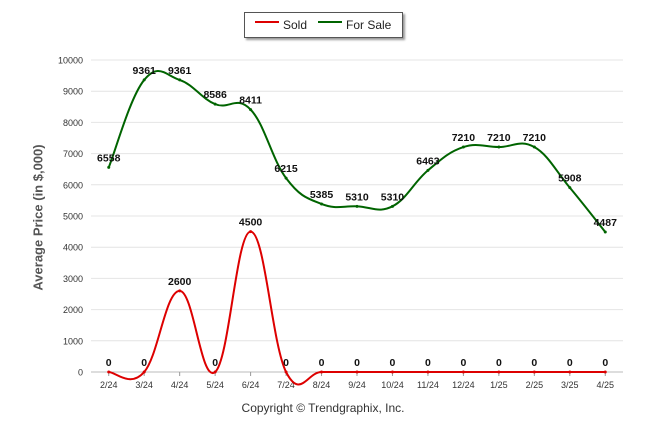  I want to click on copyright-text: Copyright © Trendgraphix, Inc., so click(323, 408).